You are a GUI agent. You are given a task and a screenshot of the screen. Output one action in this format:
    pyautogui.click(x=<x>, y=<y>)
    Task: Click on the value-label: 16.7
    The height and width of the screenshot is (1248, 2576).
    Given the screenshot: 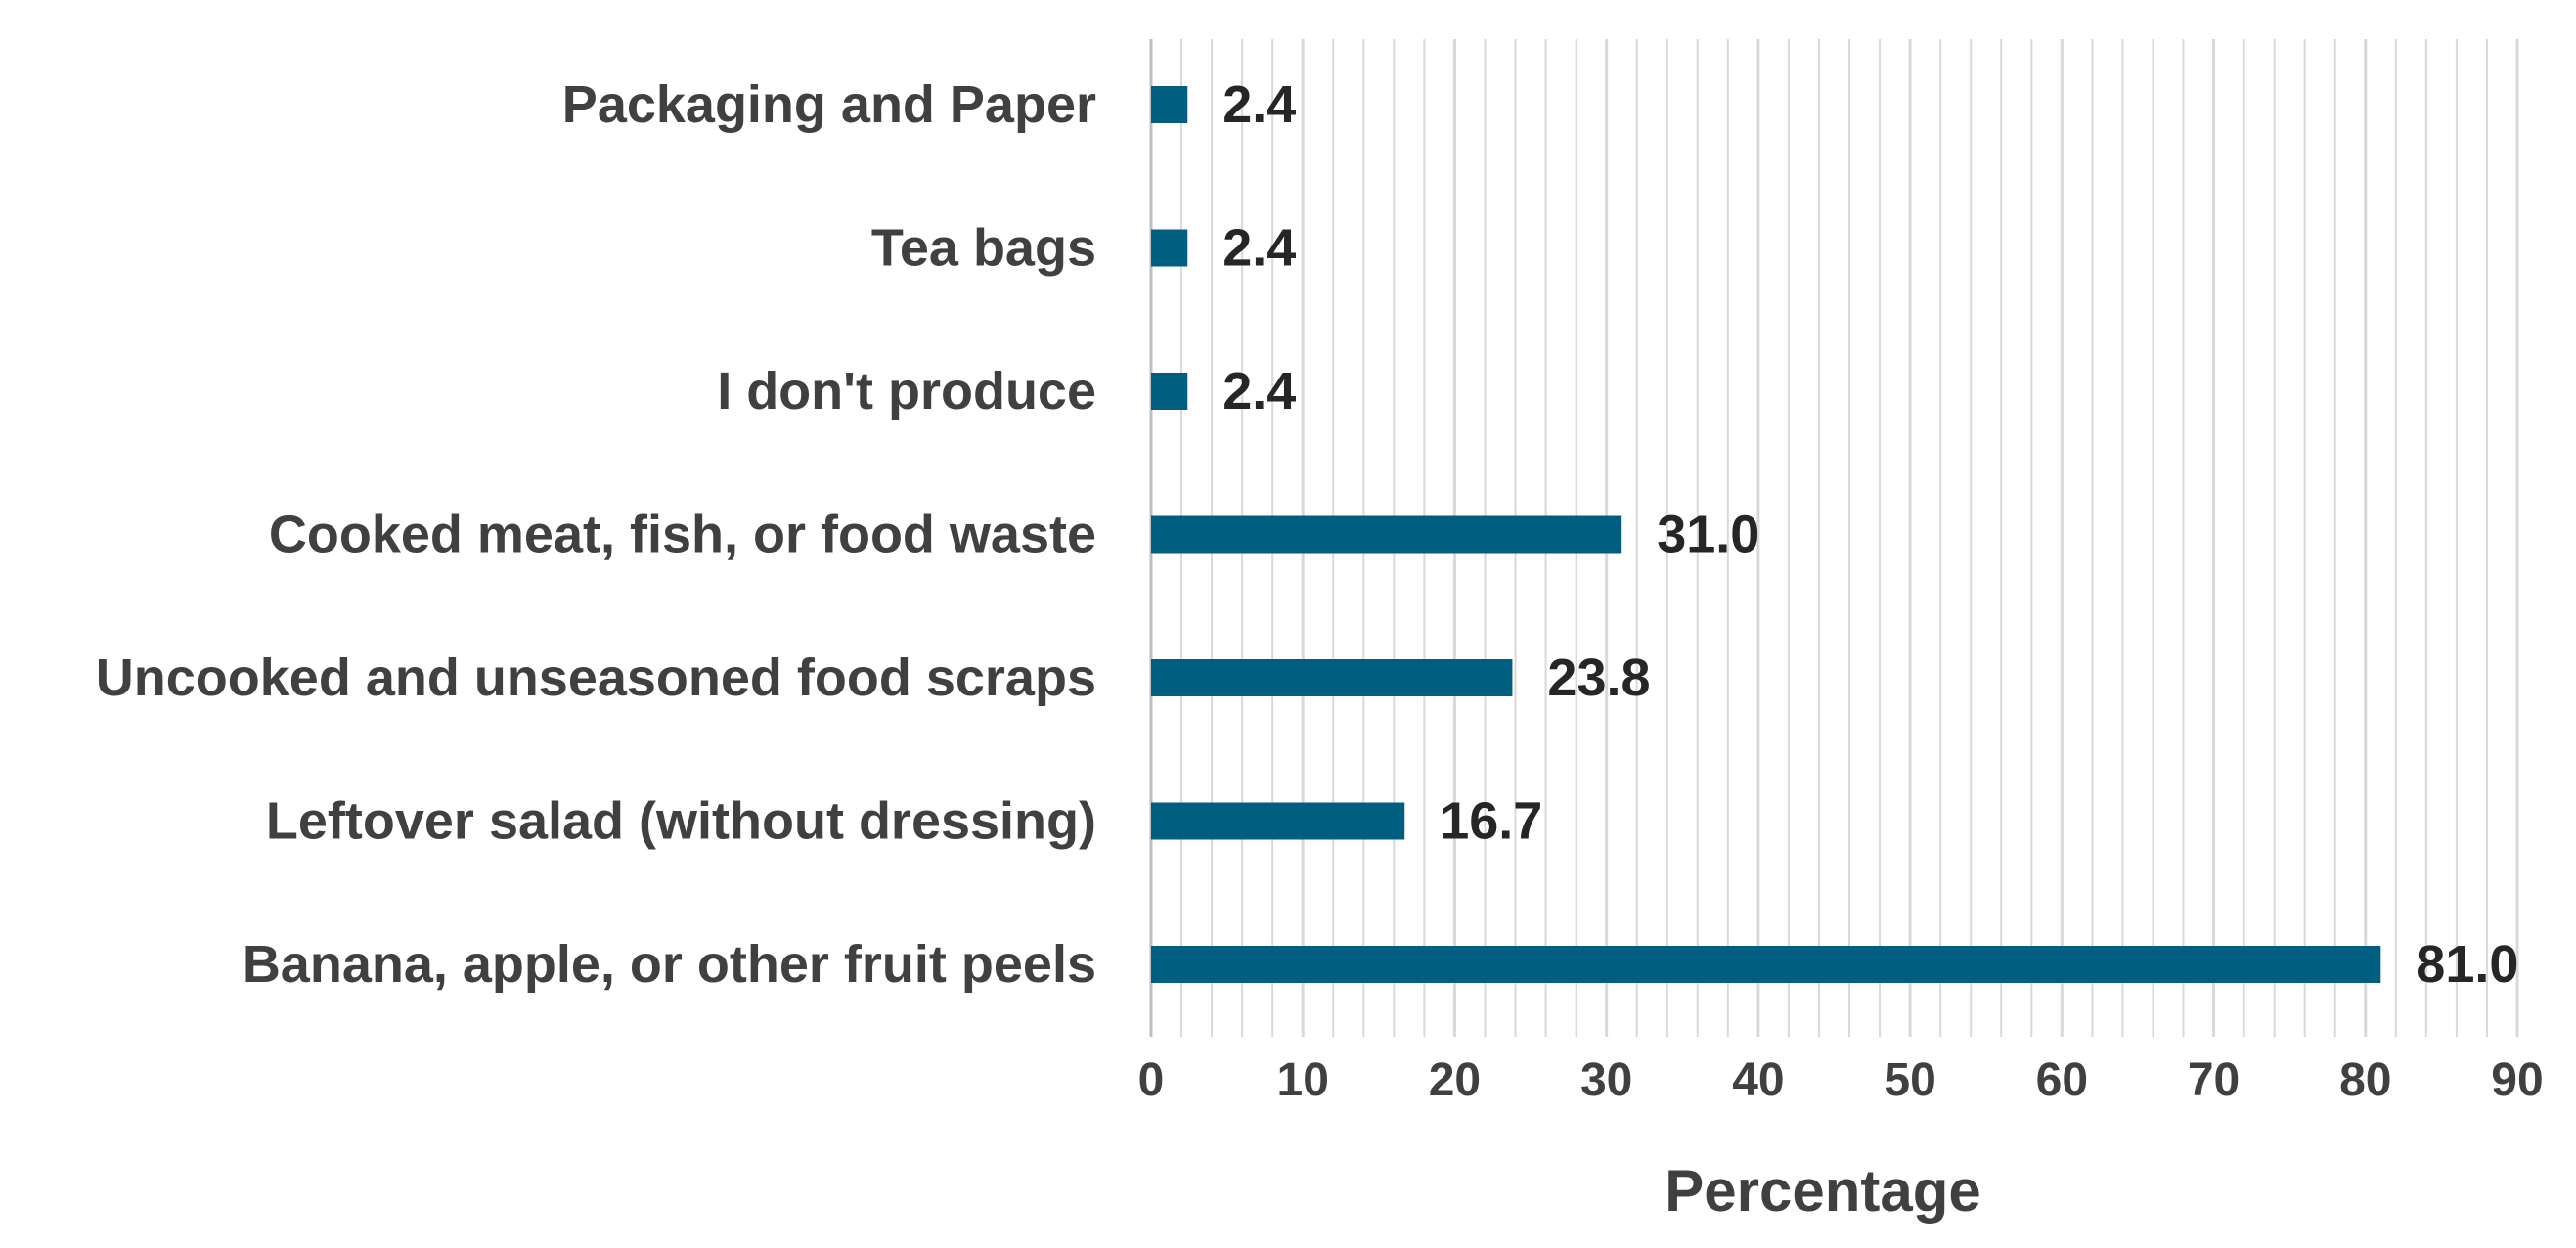 What is the action you would take?
    pyautogui.click(x=1491, y=821)
    